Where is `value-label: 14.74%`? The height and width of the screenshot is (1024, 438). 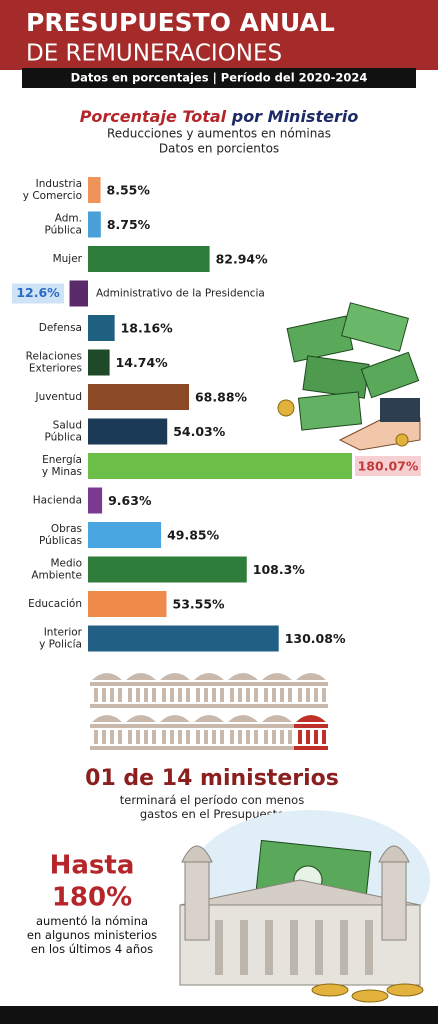 value-label: 14.74% is located at coordinates (142, 362).